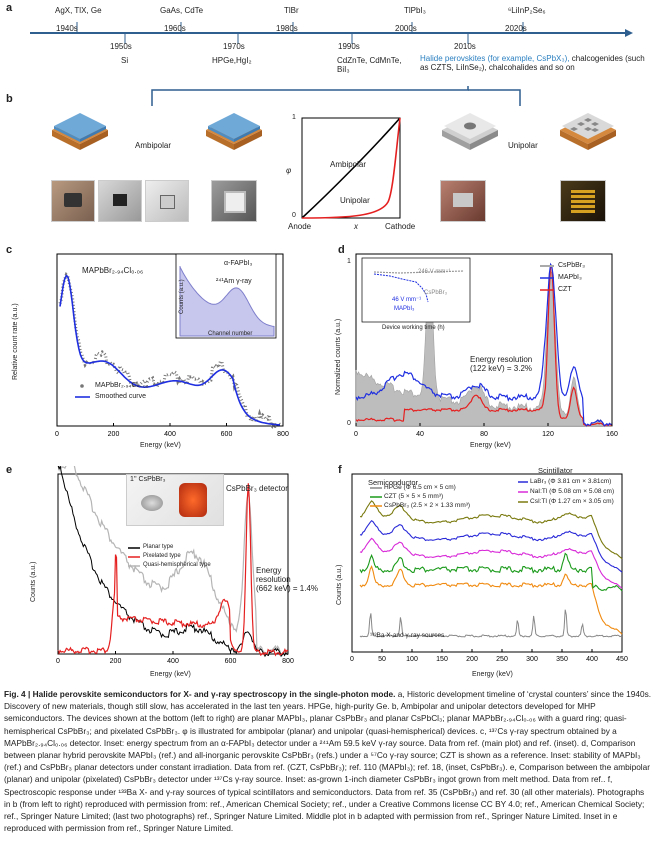 The height and width of the screenshot is (861, 656). I want to click on phi-plot, so click(351, 168).